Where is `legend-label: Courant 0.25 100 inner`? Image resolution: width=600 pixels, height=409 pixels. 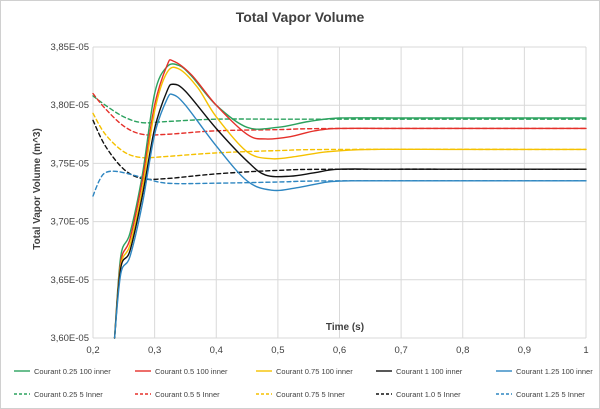
legend-label: Courant 0.25 100 inner is located at coordinates (72, 371).